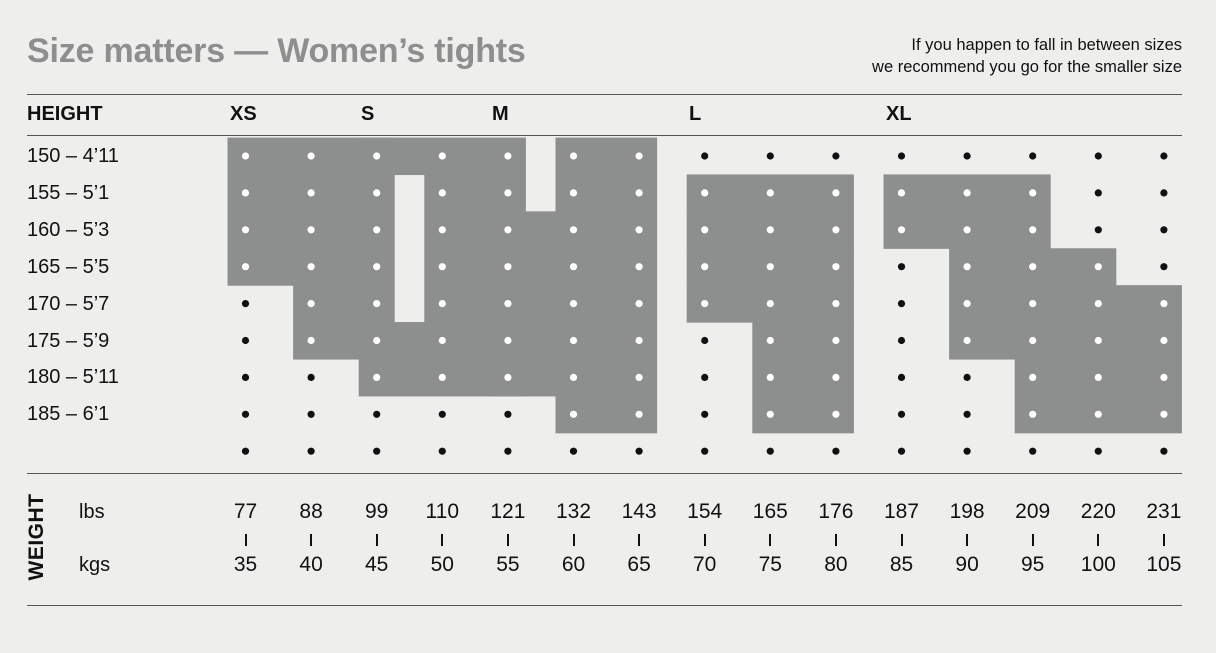 This screenshot has height=653, width=1216. What do you see at coordinates (836, 511) in the screenshot?
I see `lbs-tick-label: 176` at bounding box center [836, 511].